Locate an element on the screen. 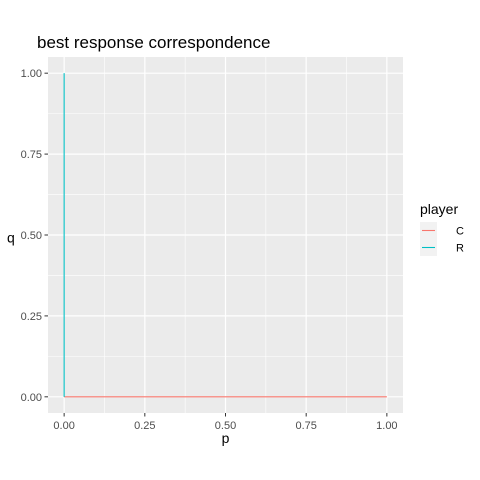 This screenshot has width=480, height=480. x-tick-label: 1.00 is located at coordinates (386, 426).